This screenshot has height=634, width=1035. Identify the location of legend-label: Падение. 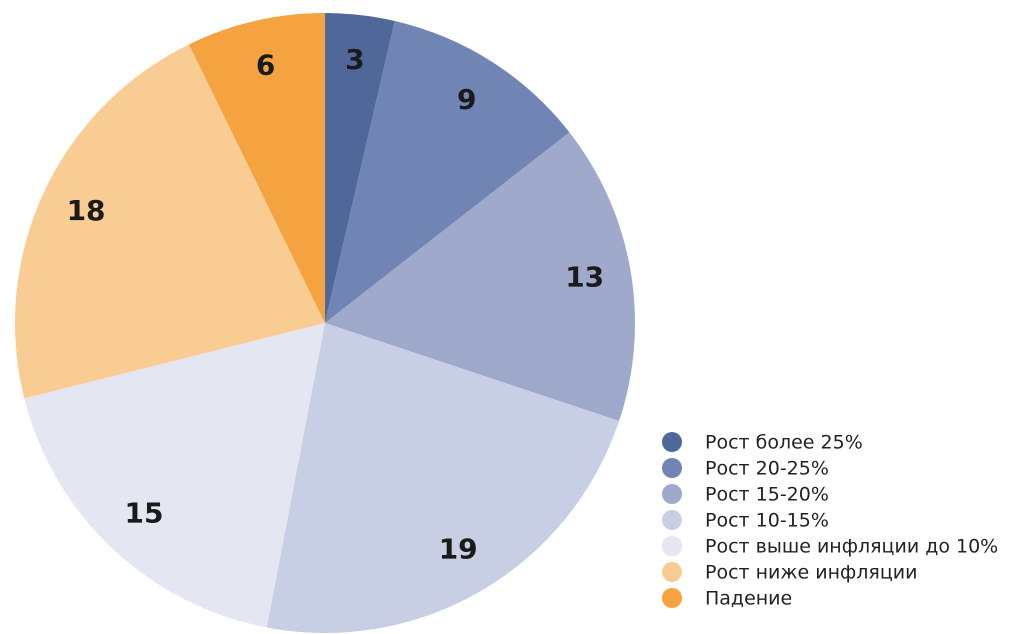
(748, 599).